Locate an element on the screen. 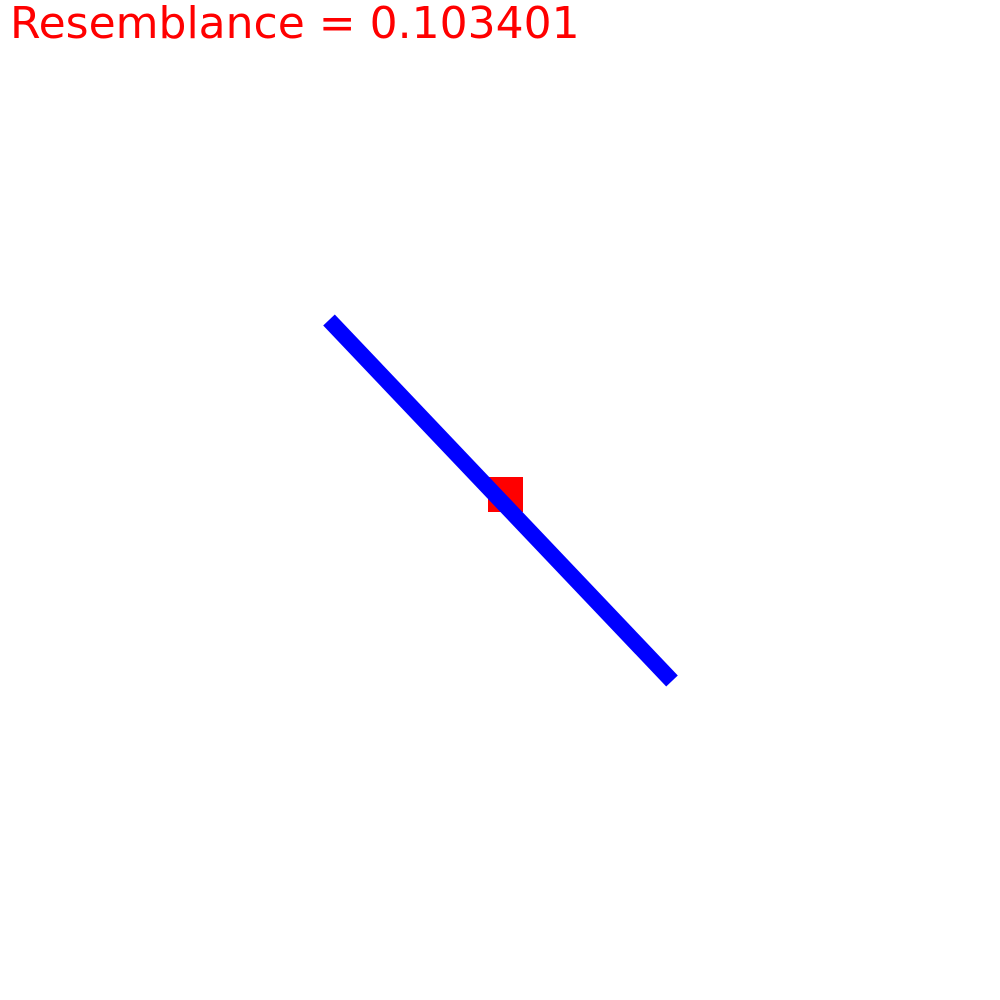 The width and height of the screenshot is (1000, 1000). blue-line is located at coordinates (500, 500).